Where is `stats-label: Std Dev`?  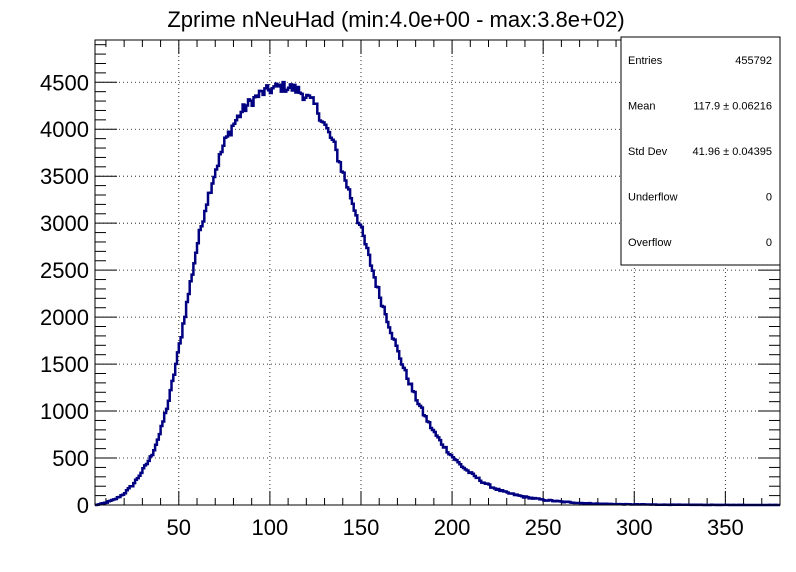
stats-label: Std Dev is located at coordinates (648, 152).